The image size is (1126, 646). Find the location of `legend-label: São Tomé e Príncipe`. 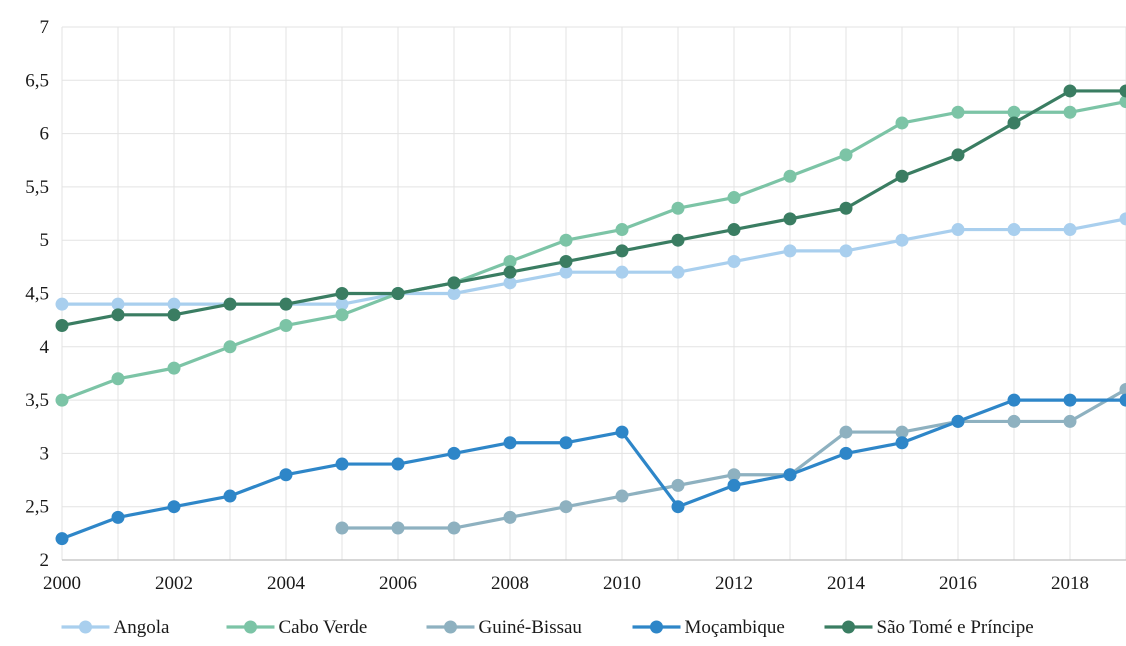

legend-label: São Tomé e Príncipe is located at coordinates (955, 627).